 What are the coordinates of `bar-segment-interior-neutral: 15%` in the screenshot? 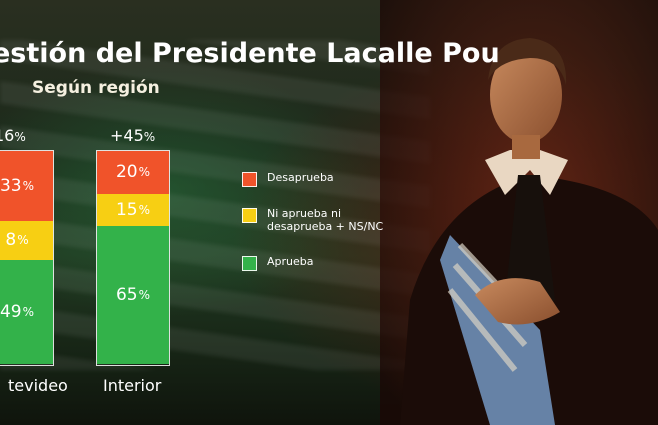 It's located at (133, 209).